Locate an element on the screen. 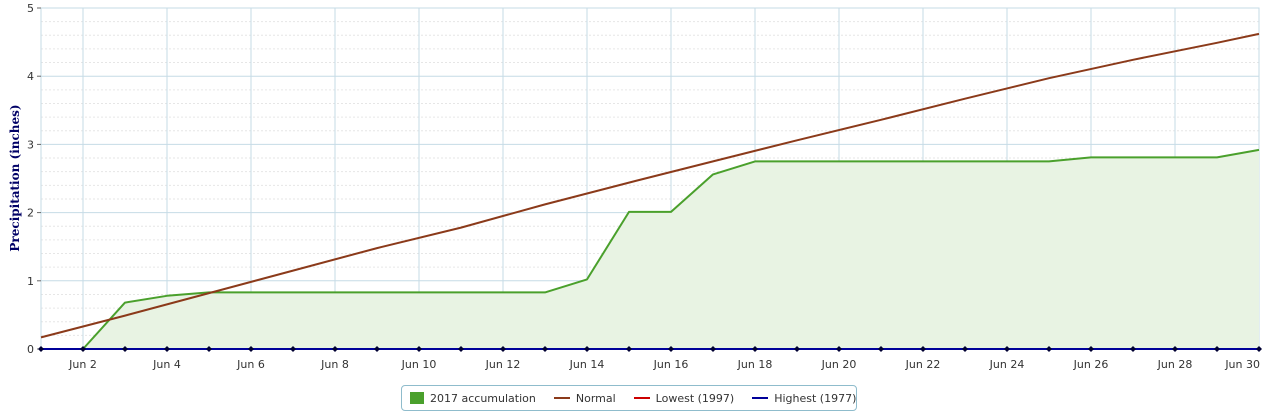  x-tick-label: Jun 2 is located at coordinates (82, 364).